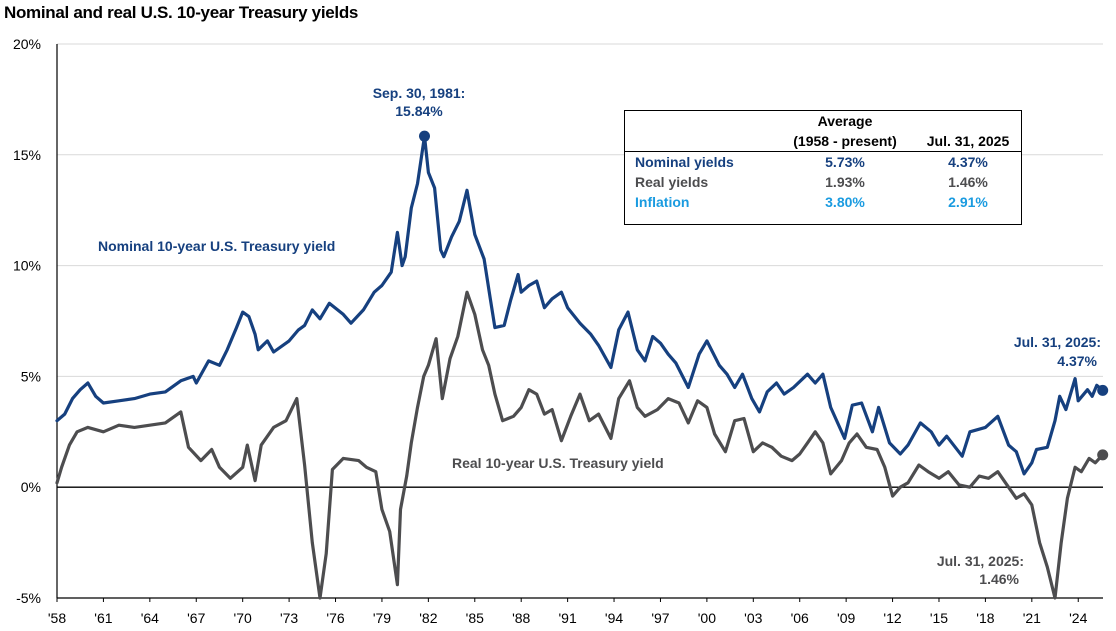 The width and height of the screenshot is (1116, 631). Describe the element at coordinates (614, 618) in the screenshot. I see `x-tick-label: '94` at that location.